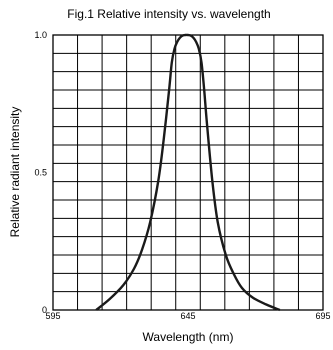 This screenshot has height=350, width=333. What do you see at coordinates (44, 310) in the screenshot?
I see `y-tick-label: 0` at bounding box center [44, 310].